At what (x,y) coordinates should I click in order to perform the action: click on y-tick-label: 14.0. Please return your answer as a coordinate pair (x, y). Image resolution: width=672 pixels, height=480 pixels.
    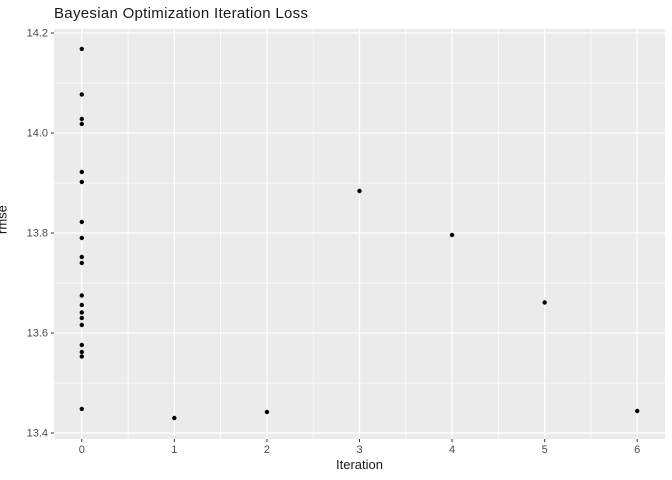
    Looking at the image, I should click on (37, 134).